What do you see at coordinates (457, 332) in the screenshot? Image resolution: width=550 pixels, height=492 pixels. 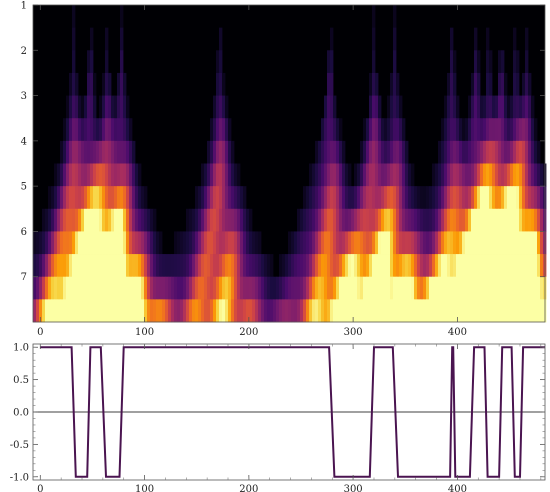 I see `x-tick-label: 400` at bounding box center [457, 332].